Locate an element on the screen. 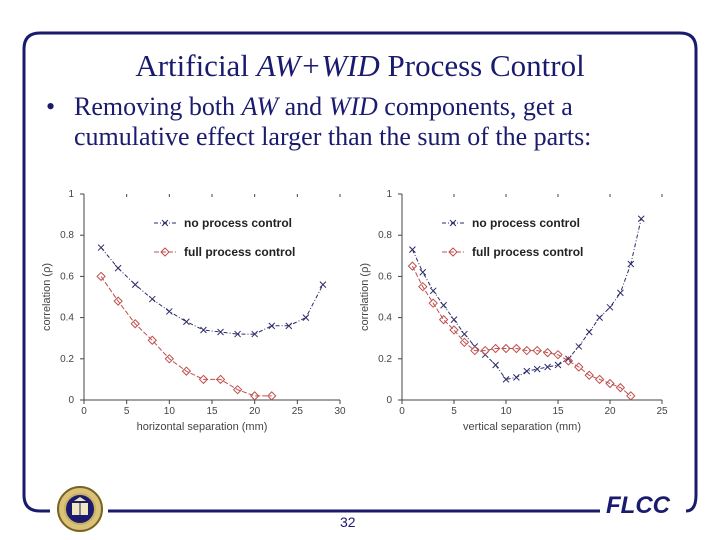  slide-title: Artificial AW+WID Process Control is located at coordinates (360, 65).